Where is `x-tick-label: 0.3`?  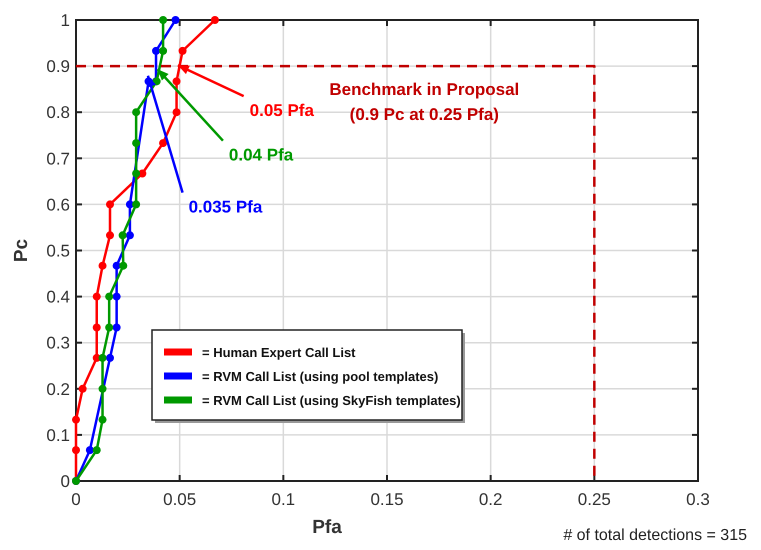 x-tick-label: 0.3 is located at coordinates (698, 499).